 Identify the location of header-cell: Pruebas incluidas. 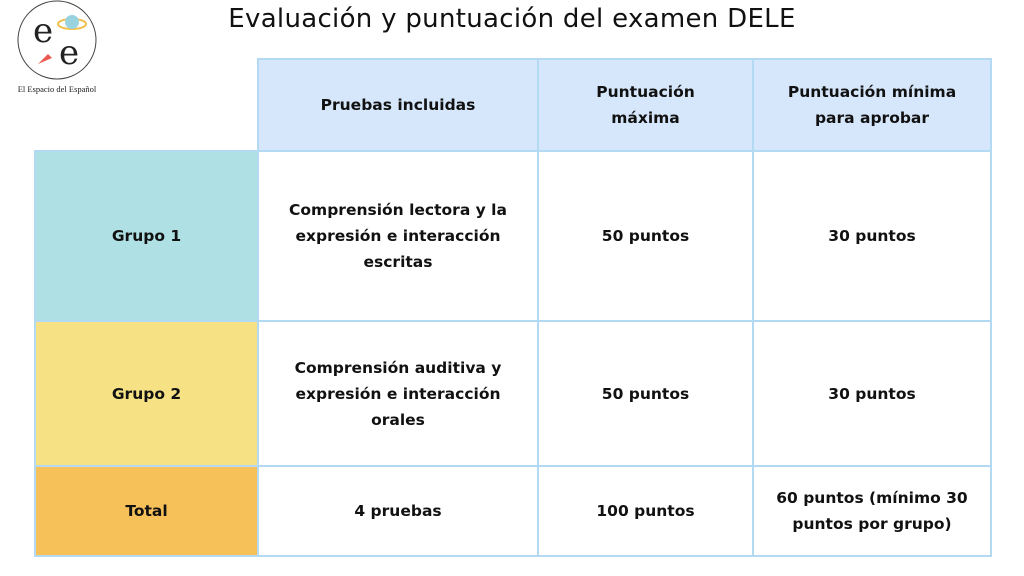
(398, 105).